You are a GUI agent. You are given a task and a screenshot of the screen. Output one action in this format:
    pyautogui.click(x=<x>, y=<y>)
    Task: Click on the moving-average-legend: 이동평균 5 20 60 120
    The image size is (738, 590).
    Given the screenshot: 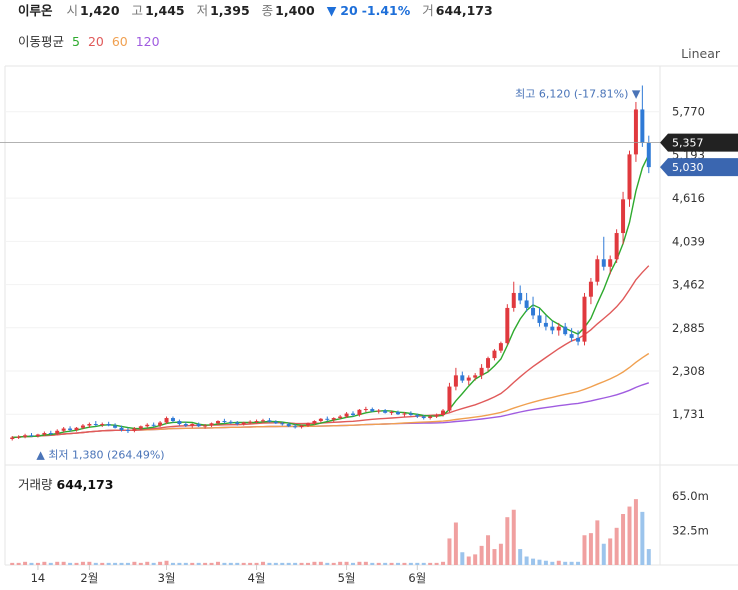 What is the action you would take?
    pyautogui.click(x=91, y=40)
    